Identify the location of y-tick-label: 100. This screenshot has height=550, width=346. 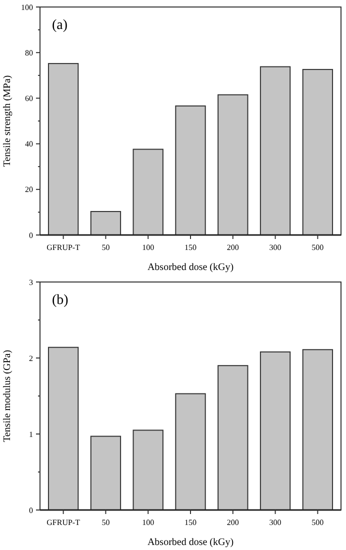
(27, 7).